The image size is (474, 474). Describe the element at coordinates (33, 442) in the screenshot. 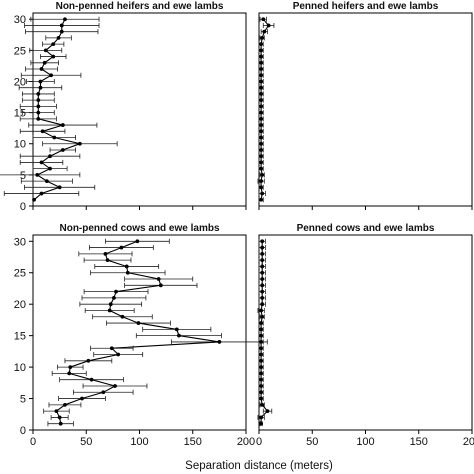

I see `x-tick-label: 0` at that location.